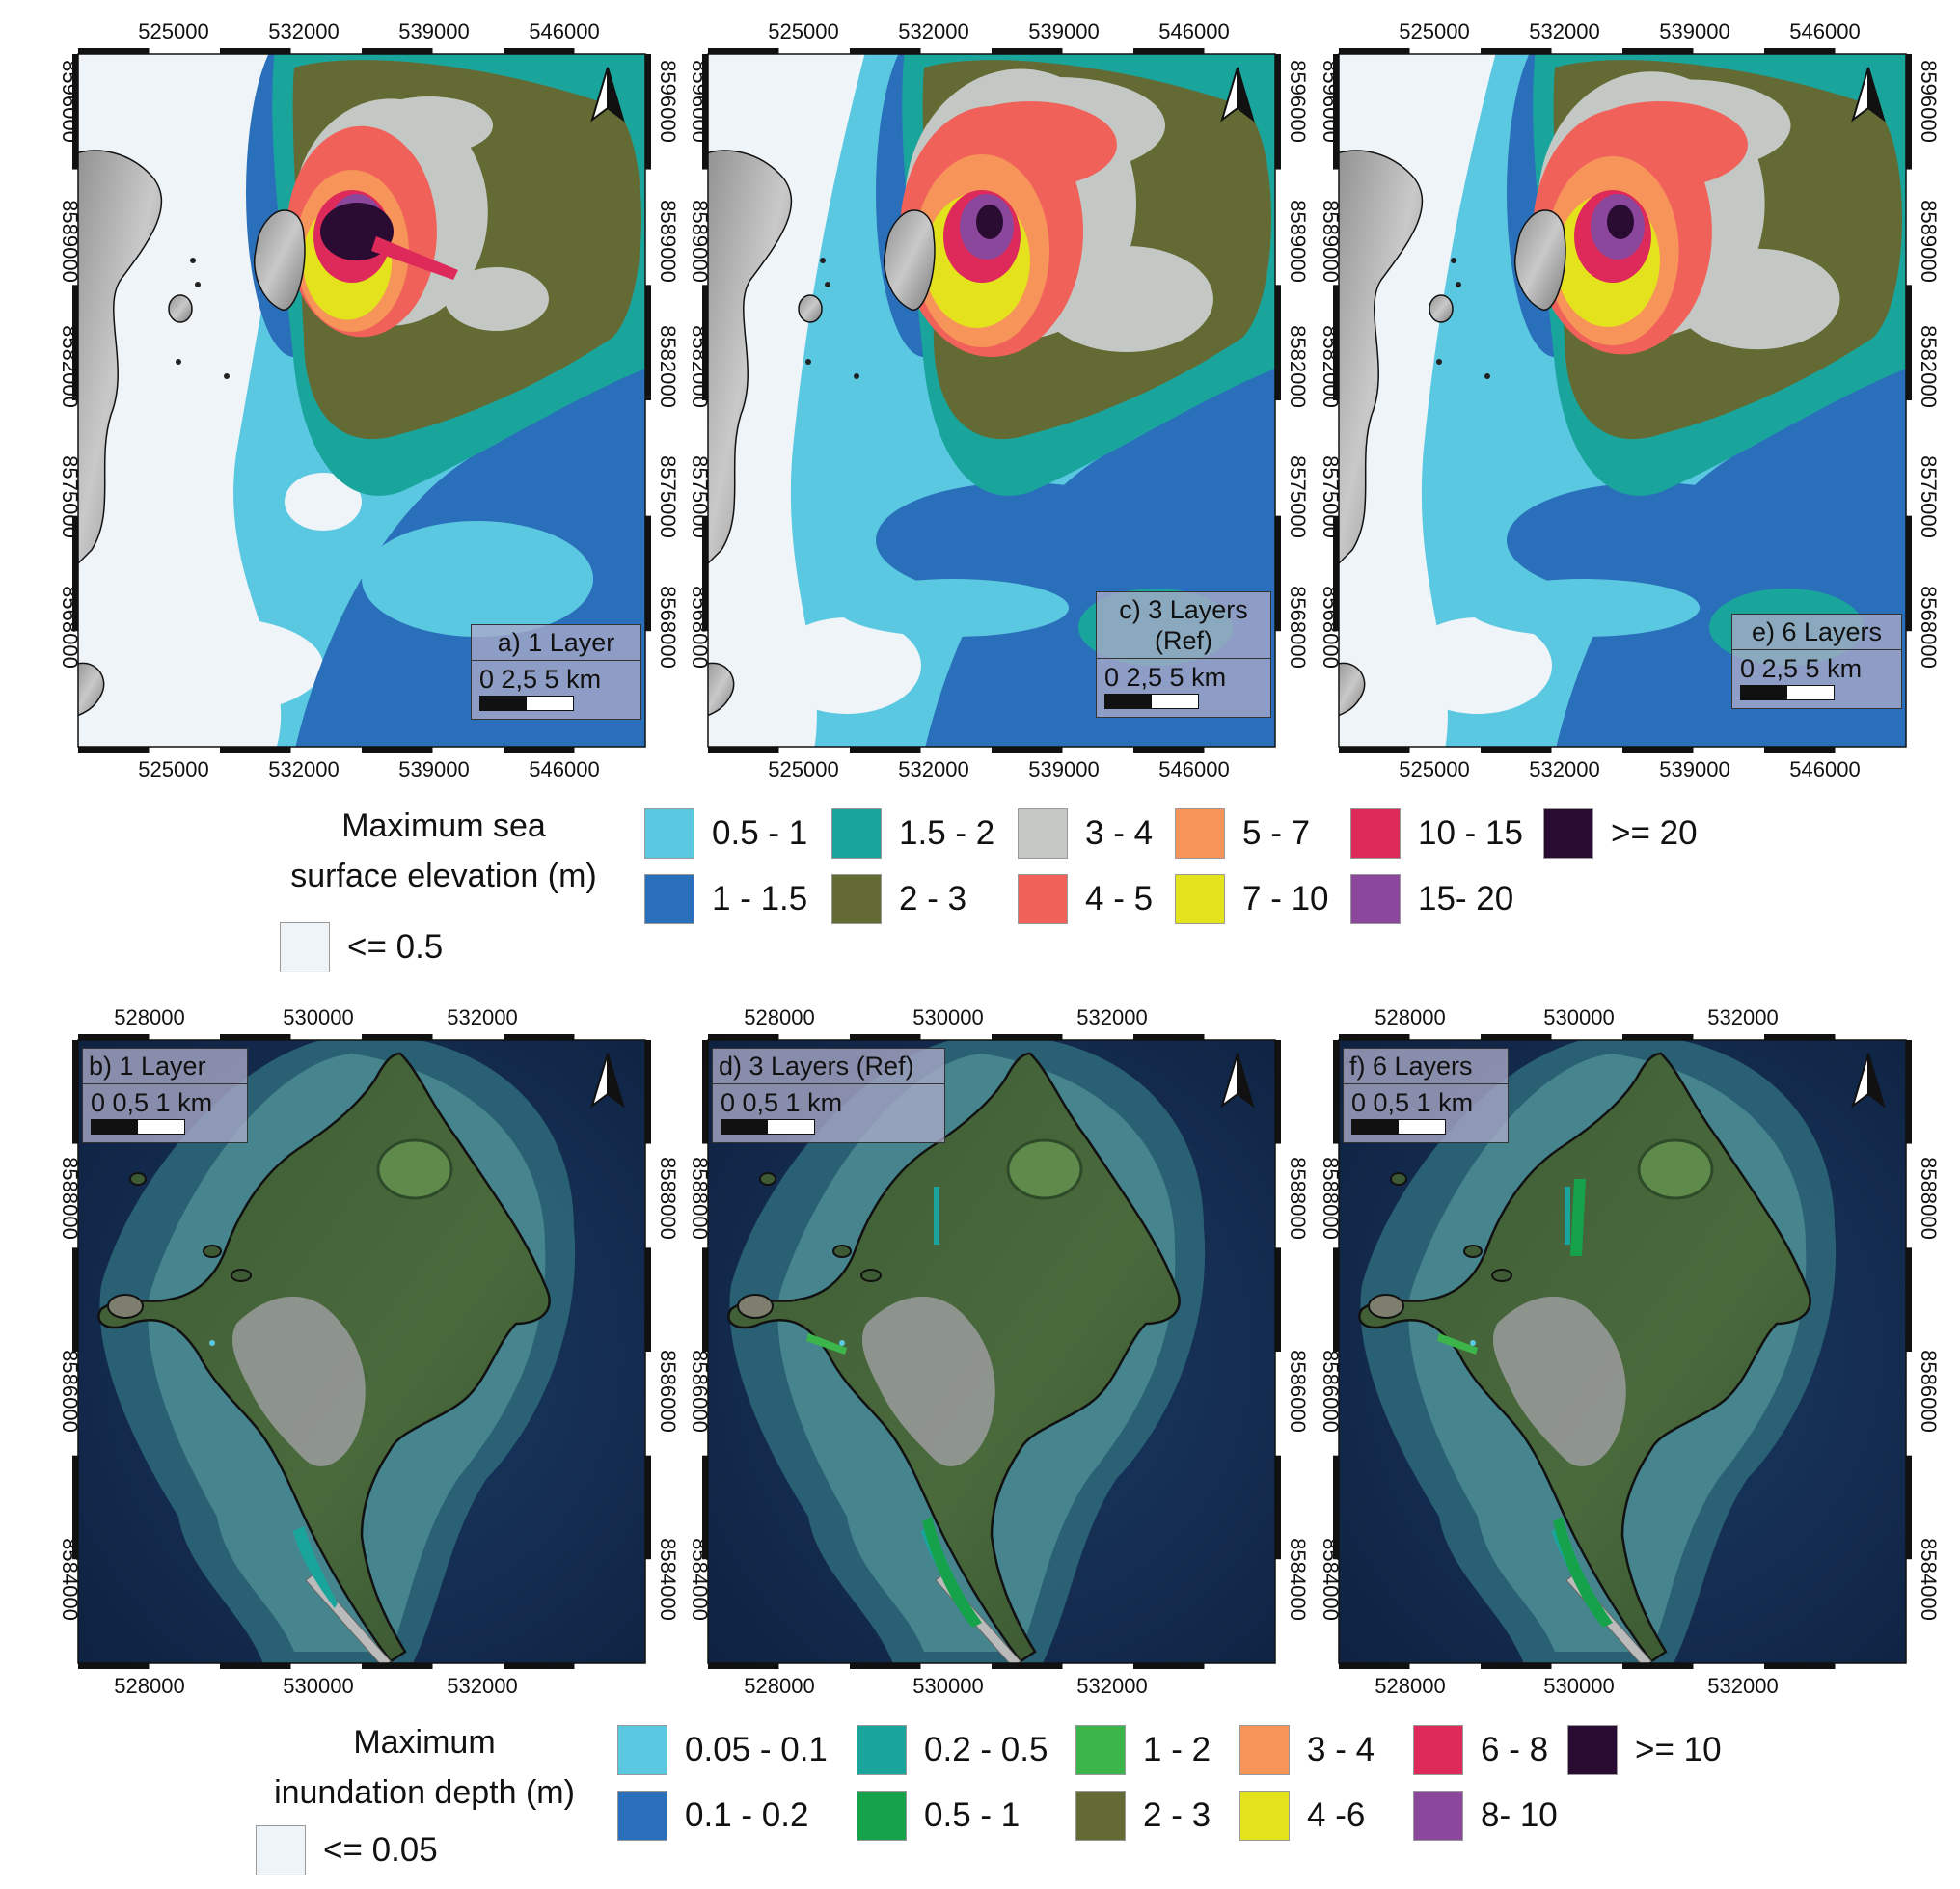 The width and height of the screenshot is (1960, 1889). I want to click on legend-label: 0.1 - 0.2, so click(747, 1815).